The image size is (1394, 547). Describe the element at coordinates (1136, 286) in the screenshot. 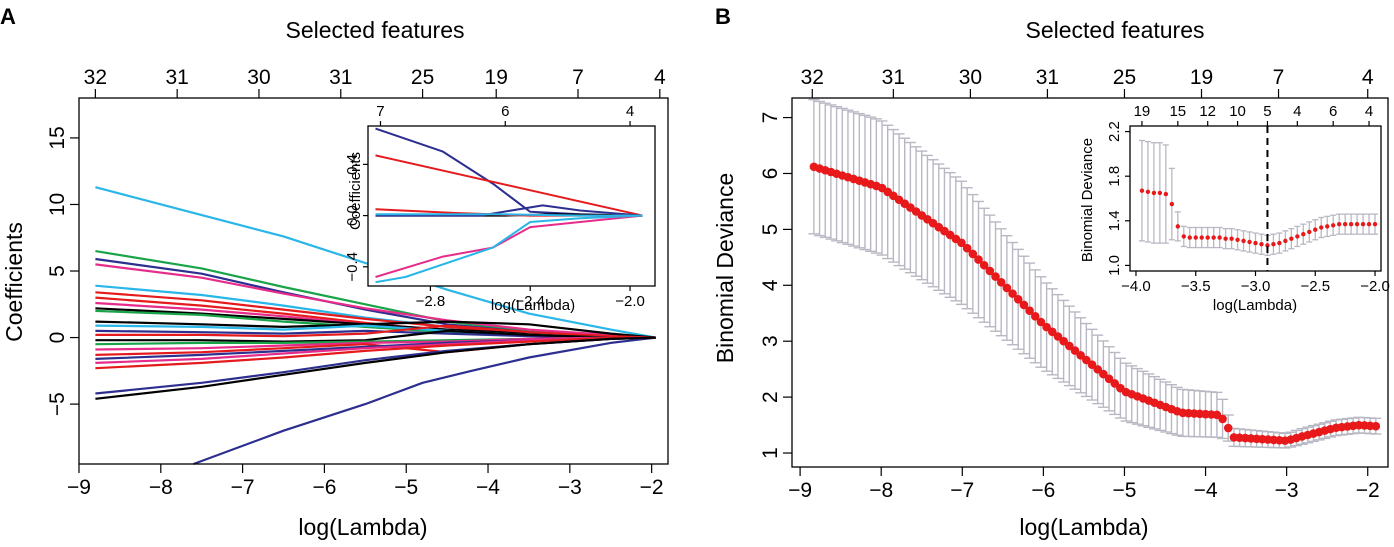

I see `x-tick-label: −4.0` at that location.